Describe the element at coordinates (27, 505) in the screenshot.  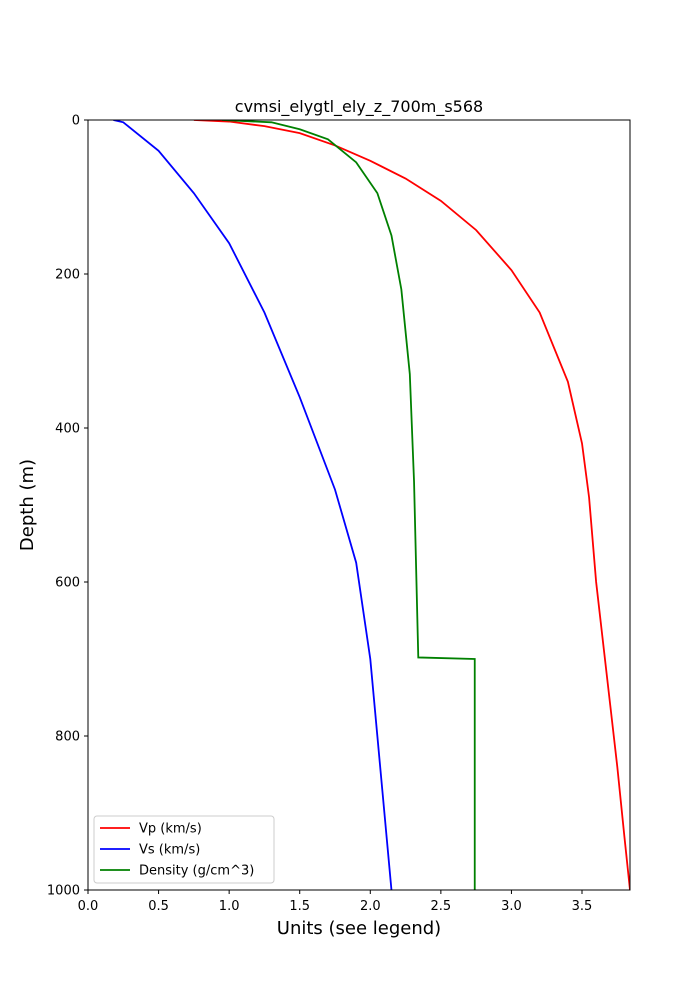
I see `y-axis-label: Depth (m)` at that location.